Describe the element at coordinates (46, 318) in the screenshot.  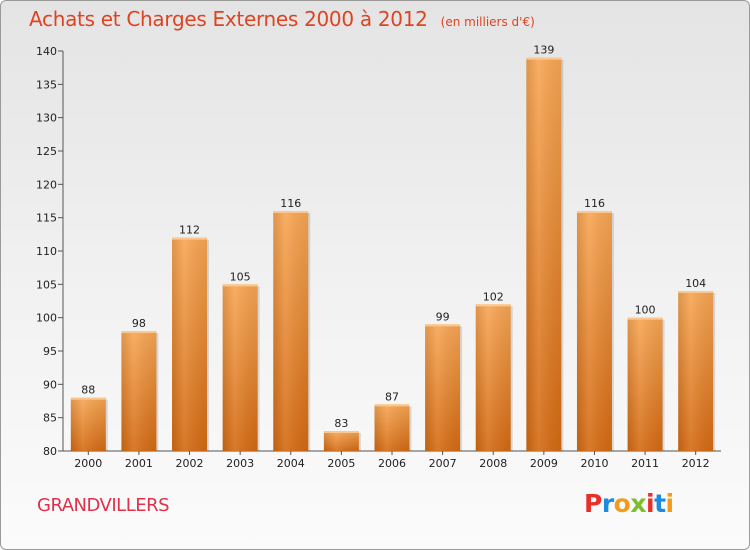
I see `y-tick-label: 100` at that location.